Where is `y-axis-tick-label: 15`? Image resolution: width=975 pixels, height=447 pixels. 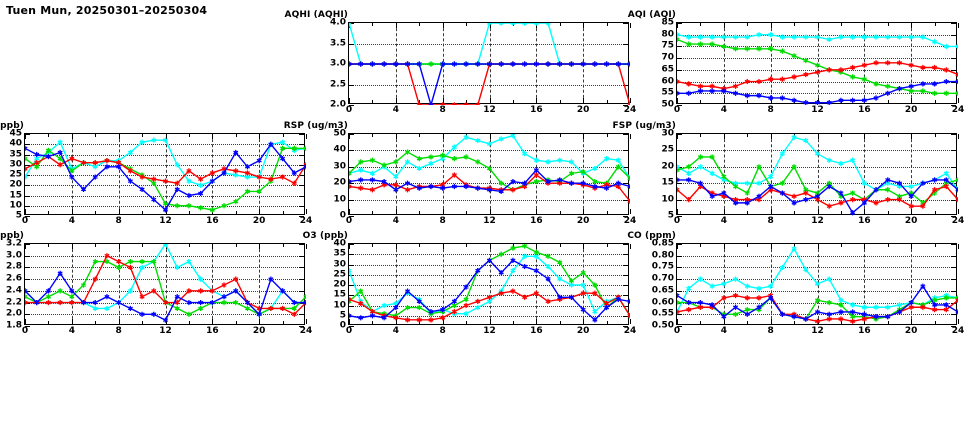
y-axis-tick-label: 15 is located at coordinates (667, 182).